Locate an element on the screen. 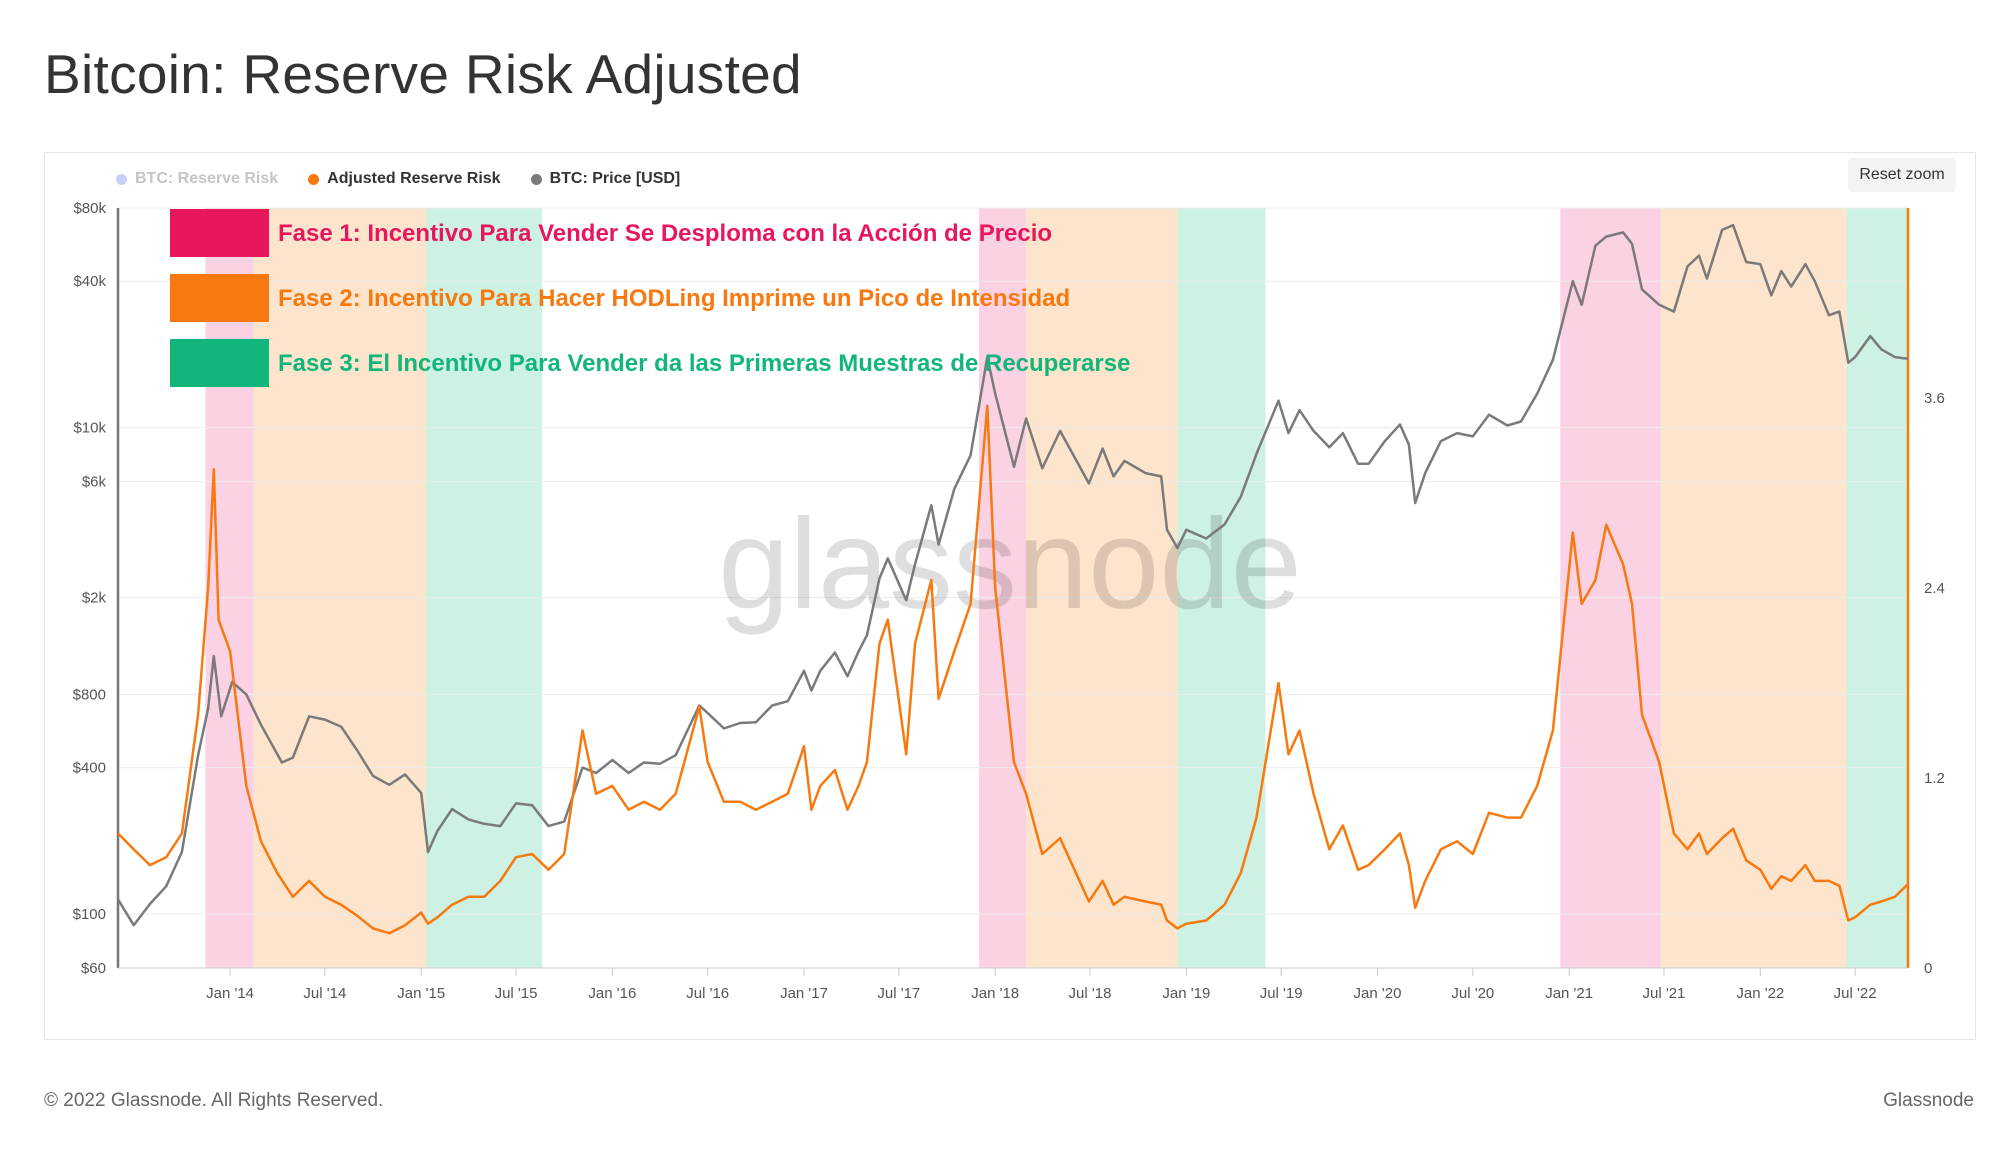  y-left-tick-label: $400 is located at coordinates (89, 768).